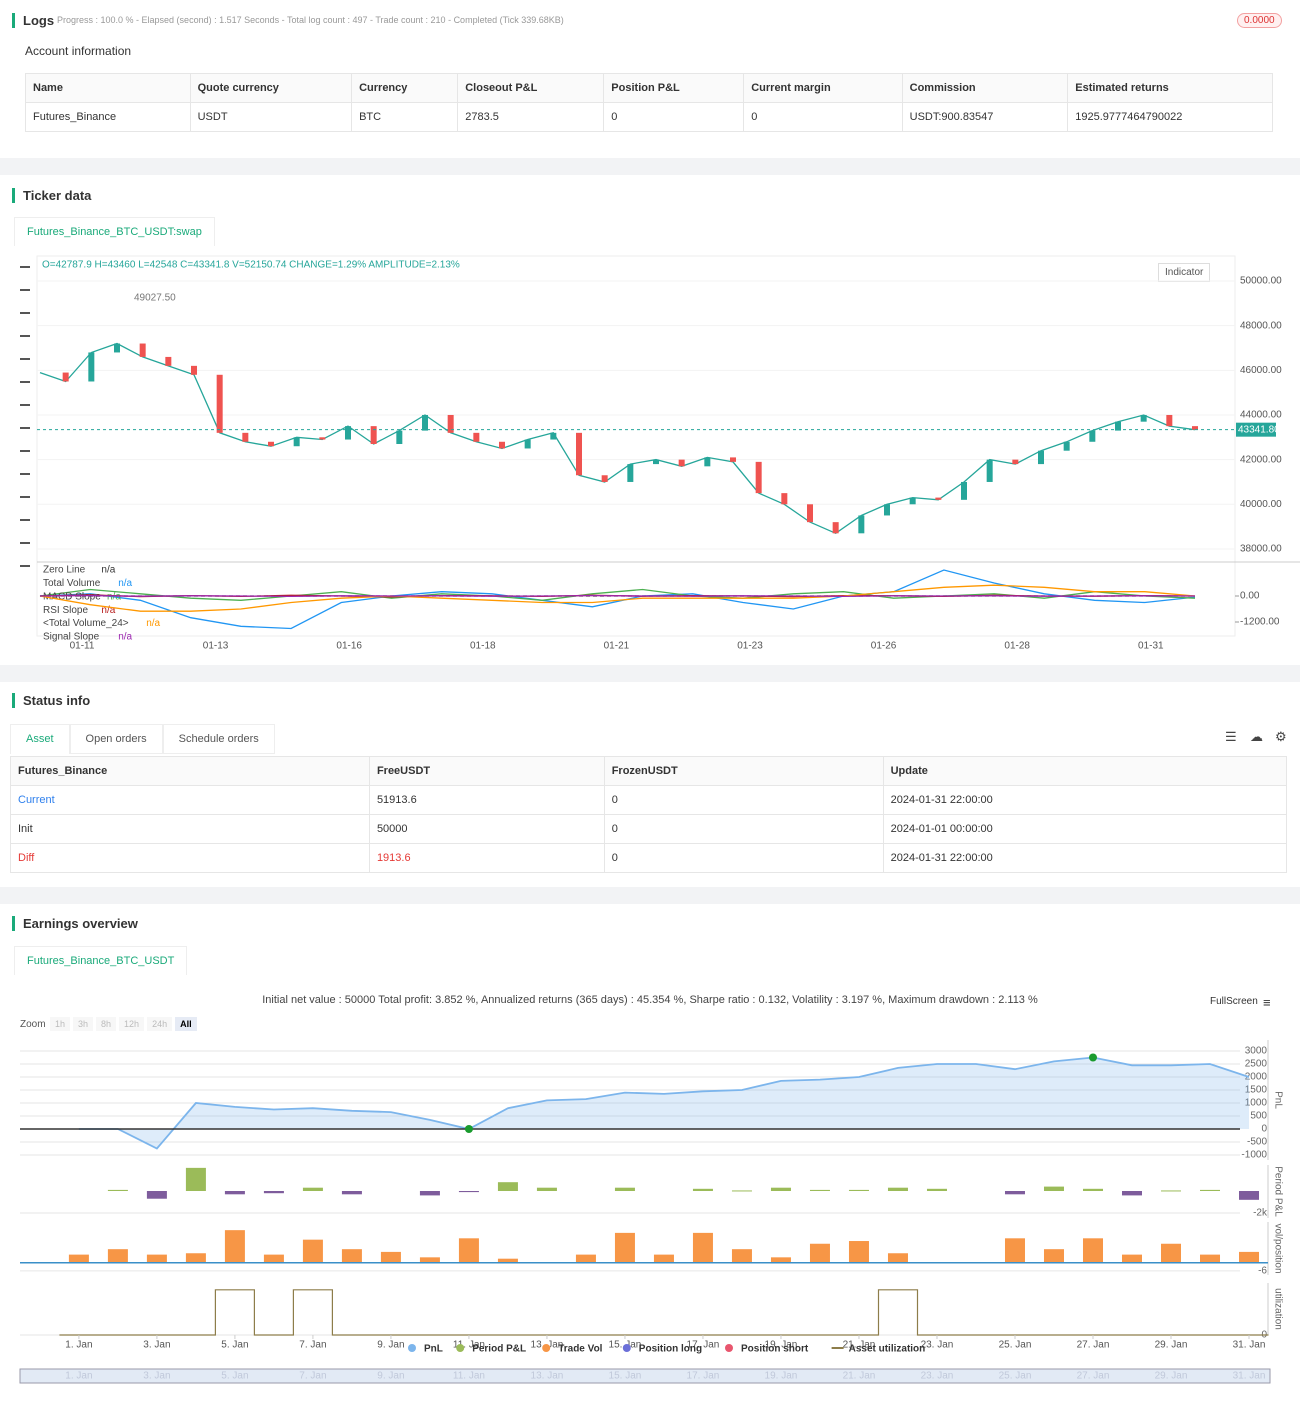 This screenshot has width=1300, height=1405. Describe the element at coordinates (486, 829) in the screenshot. I see `cell: 50000` at that location.